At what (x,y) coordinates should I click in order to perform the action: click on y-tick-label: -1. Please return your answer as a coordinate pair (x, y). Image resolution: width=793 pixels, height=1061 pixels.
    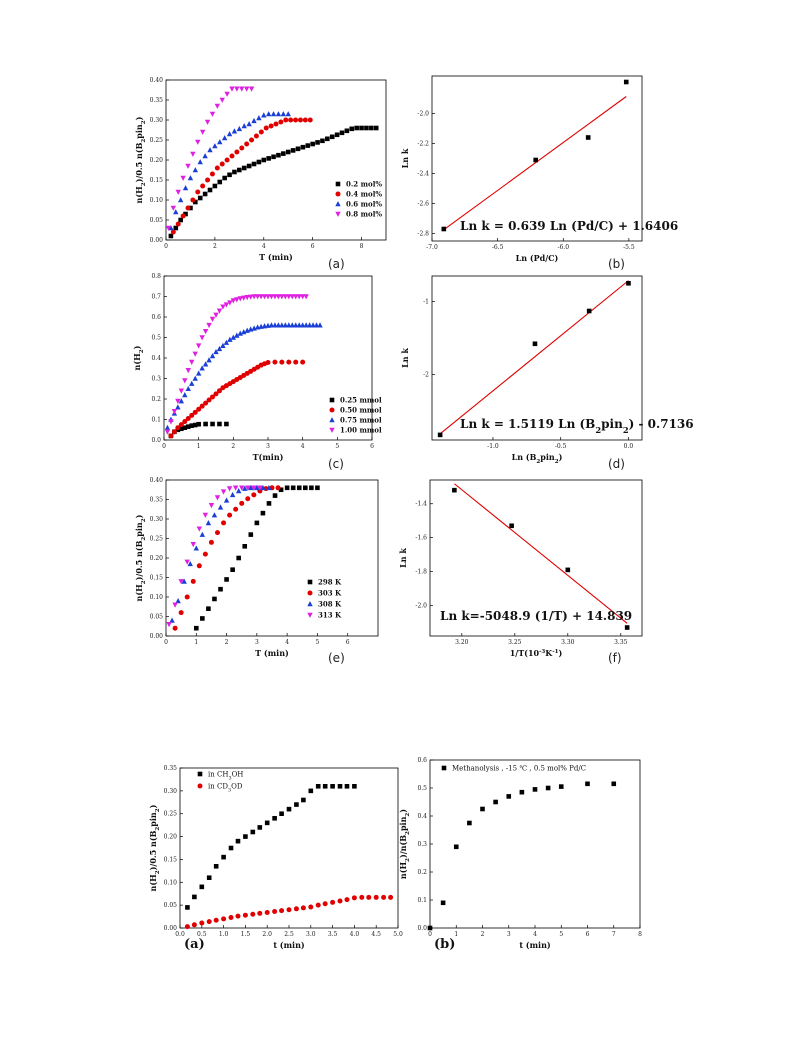
    Looking at the image, I should click on (426, 302).